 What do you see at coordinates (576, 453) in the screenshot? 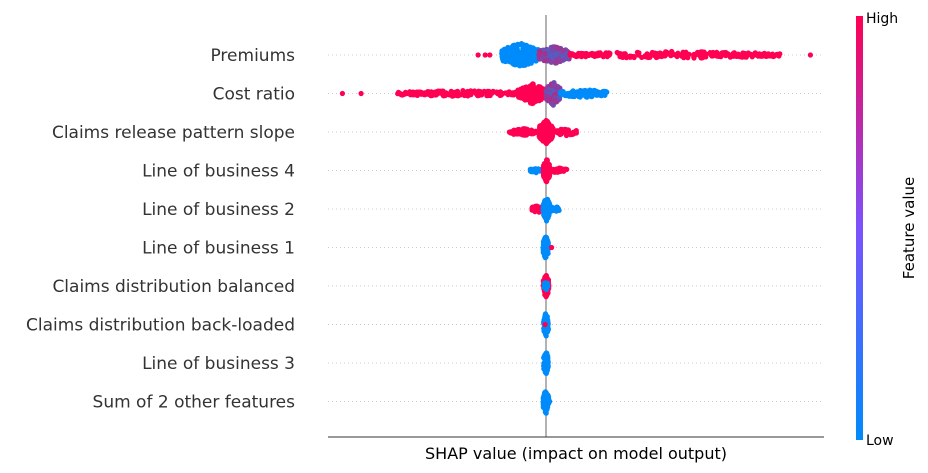
I see `x-axis-label: SHAP value (impact on model output)` at bounding box center [576, 453].